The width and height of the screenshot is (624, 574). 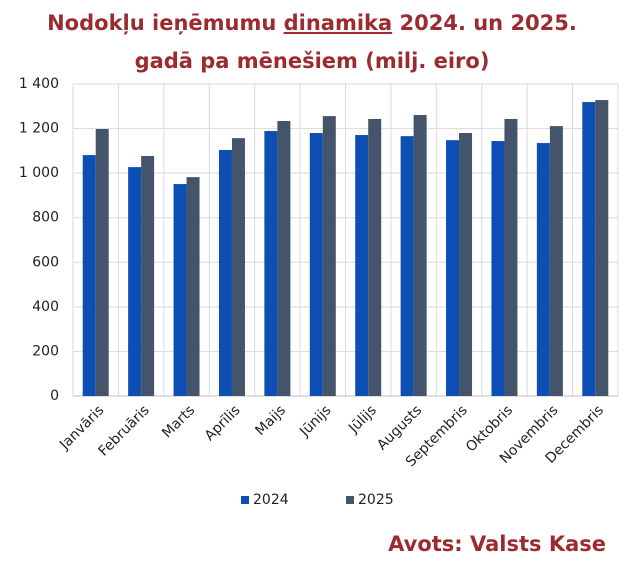 What do you see at coordinates (270, 420) in the screenshot?
I see `x-tick-label: Maijs` at bounding box center [270, 420].